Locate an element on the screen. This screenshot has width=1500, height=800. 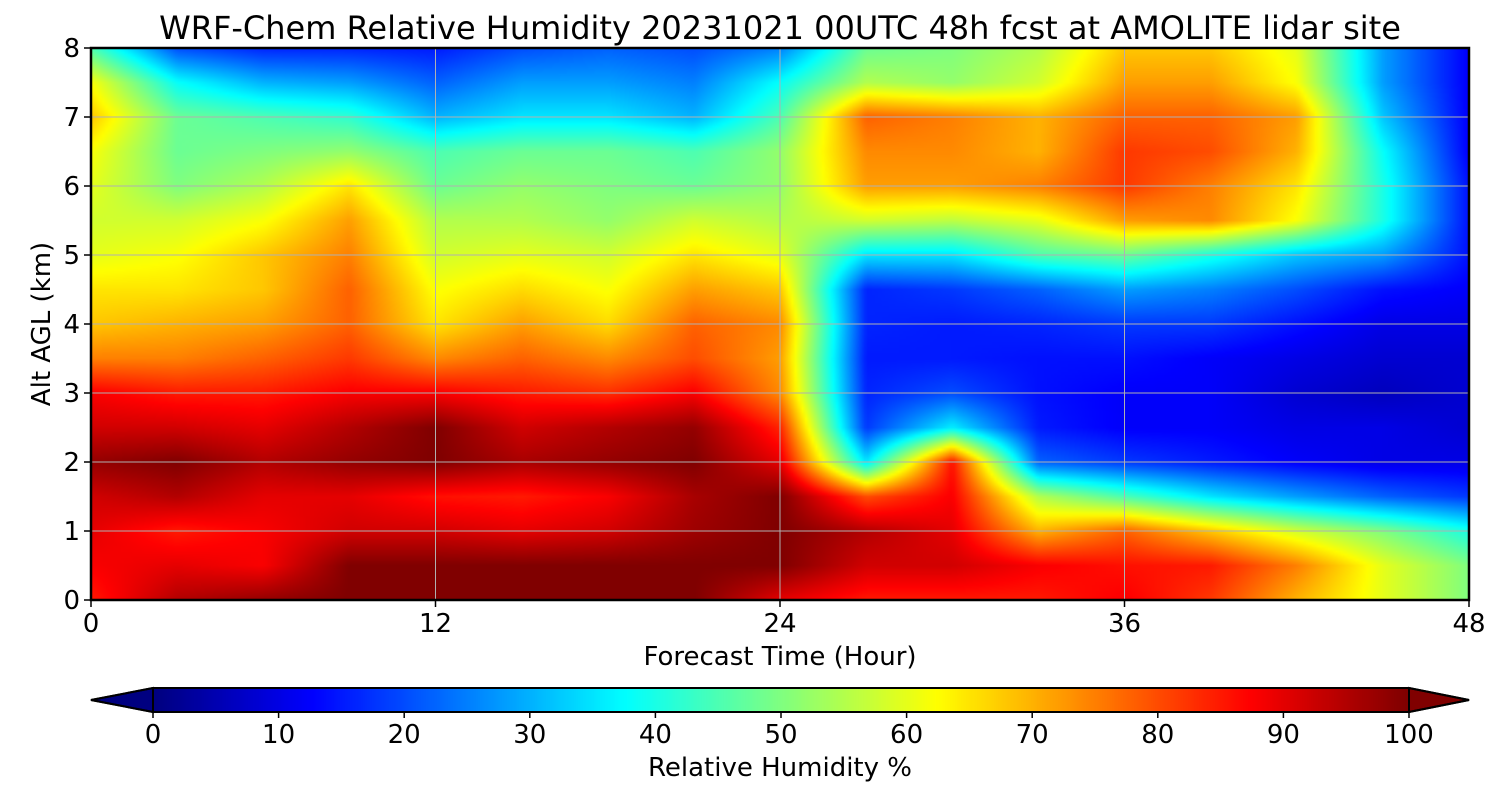
colorbar-tick-label: 50 is located at coordinates (780, 735).